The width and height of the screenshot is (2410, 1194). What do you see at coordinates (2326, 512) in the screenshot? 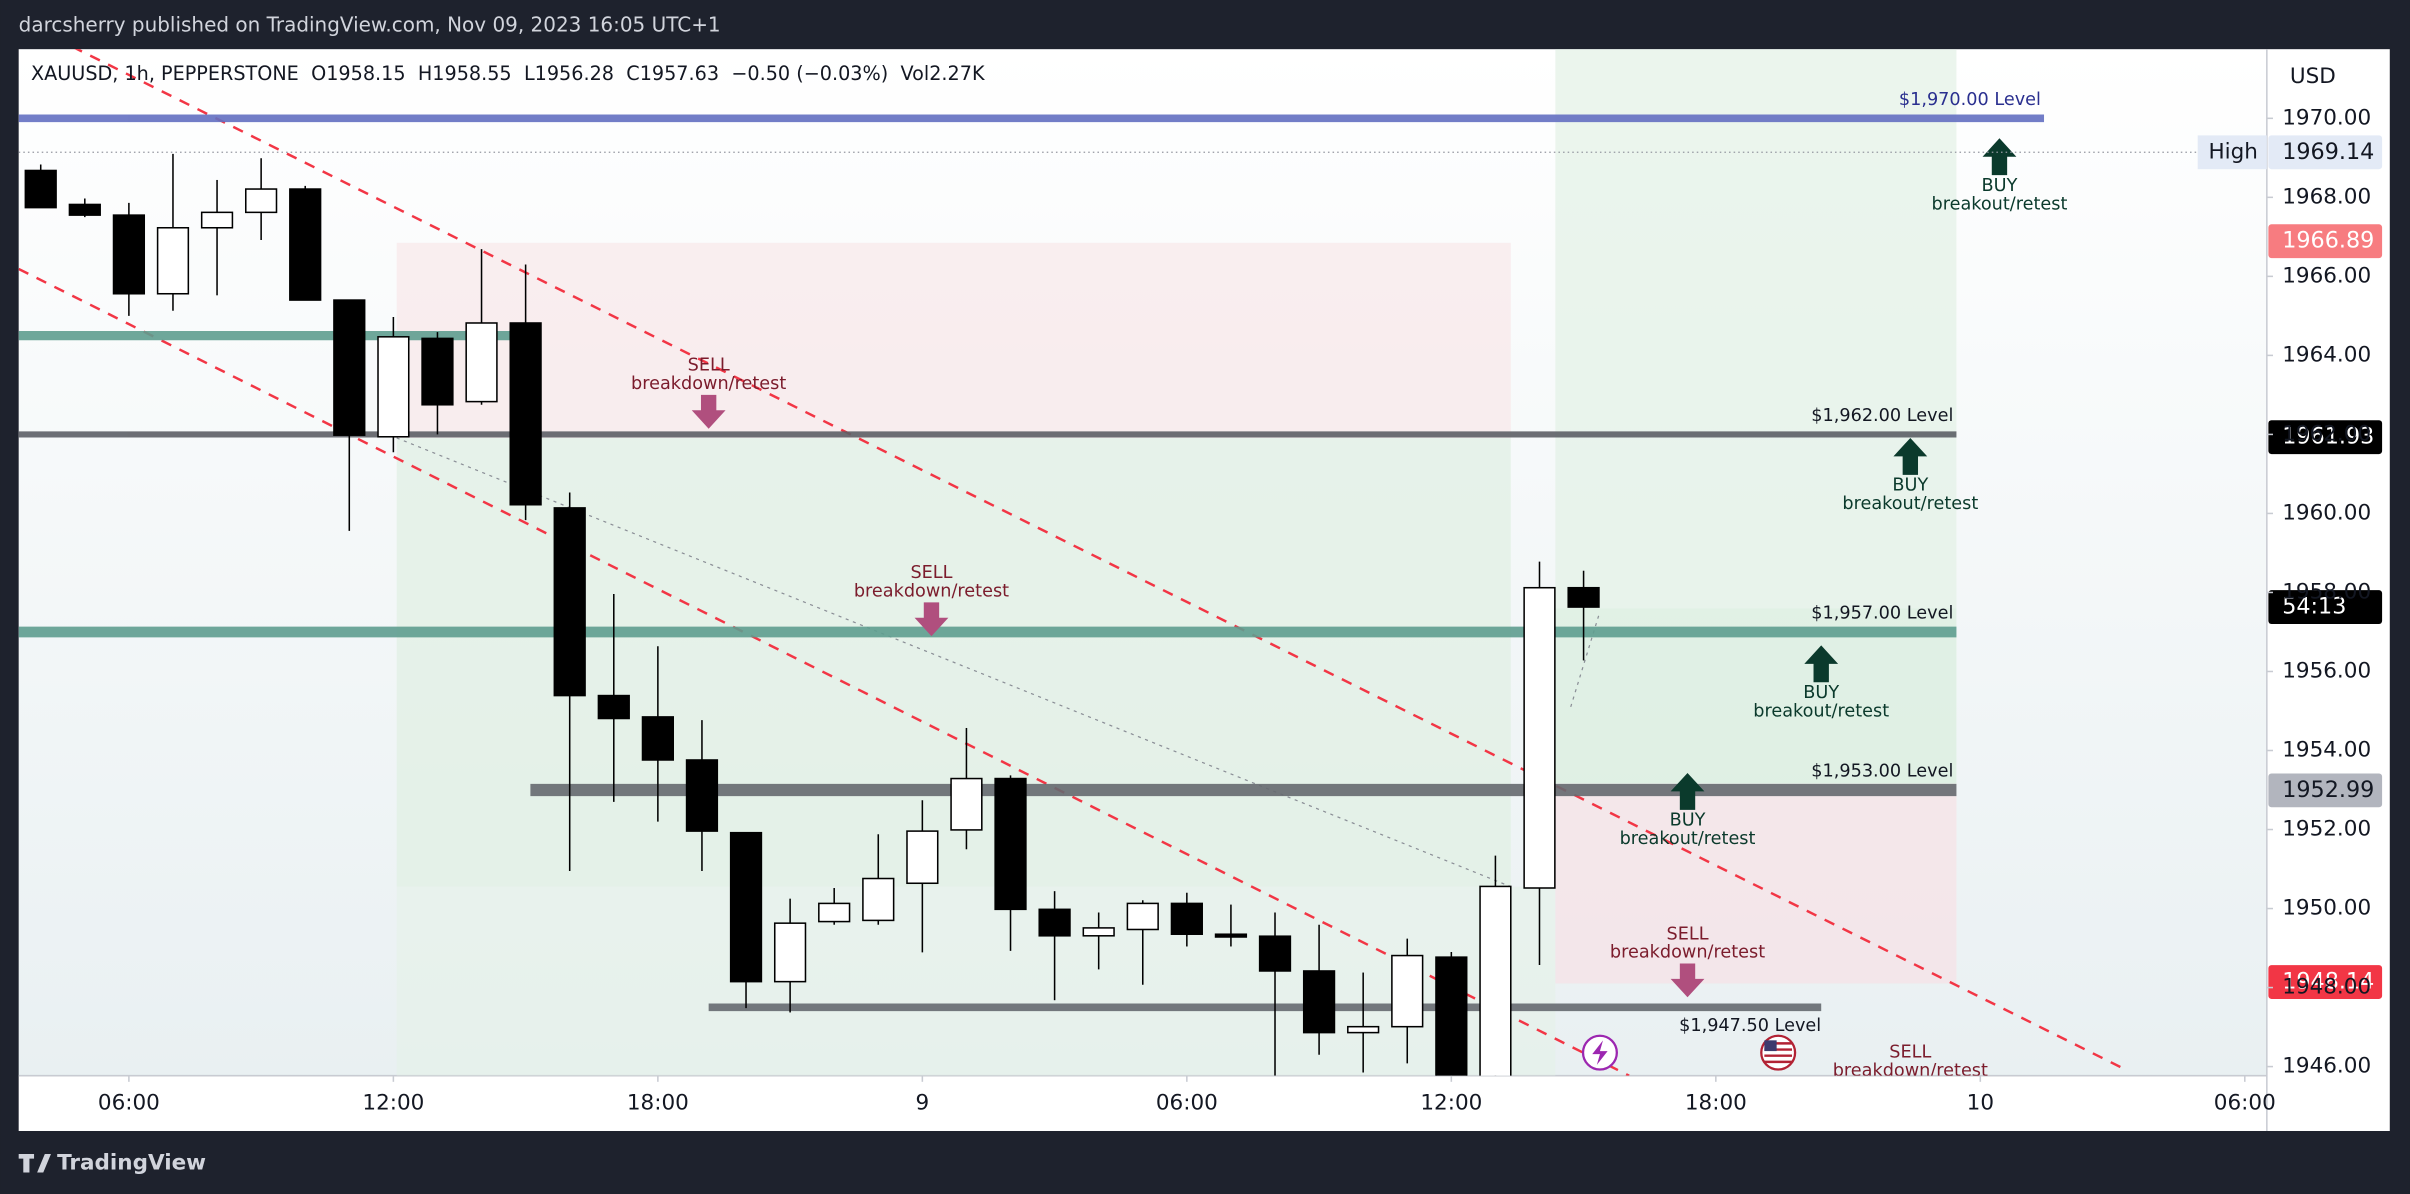
I see `y-tick-label: 1960.00` at bounding box center [2326, 512].